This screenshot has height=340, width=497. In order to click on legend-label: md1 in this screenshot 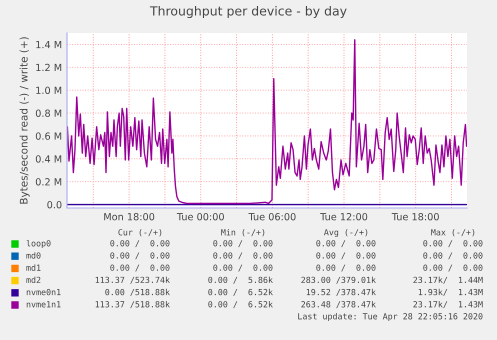, I will do `click(33, 267)`.